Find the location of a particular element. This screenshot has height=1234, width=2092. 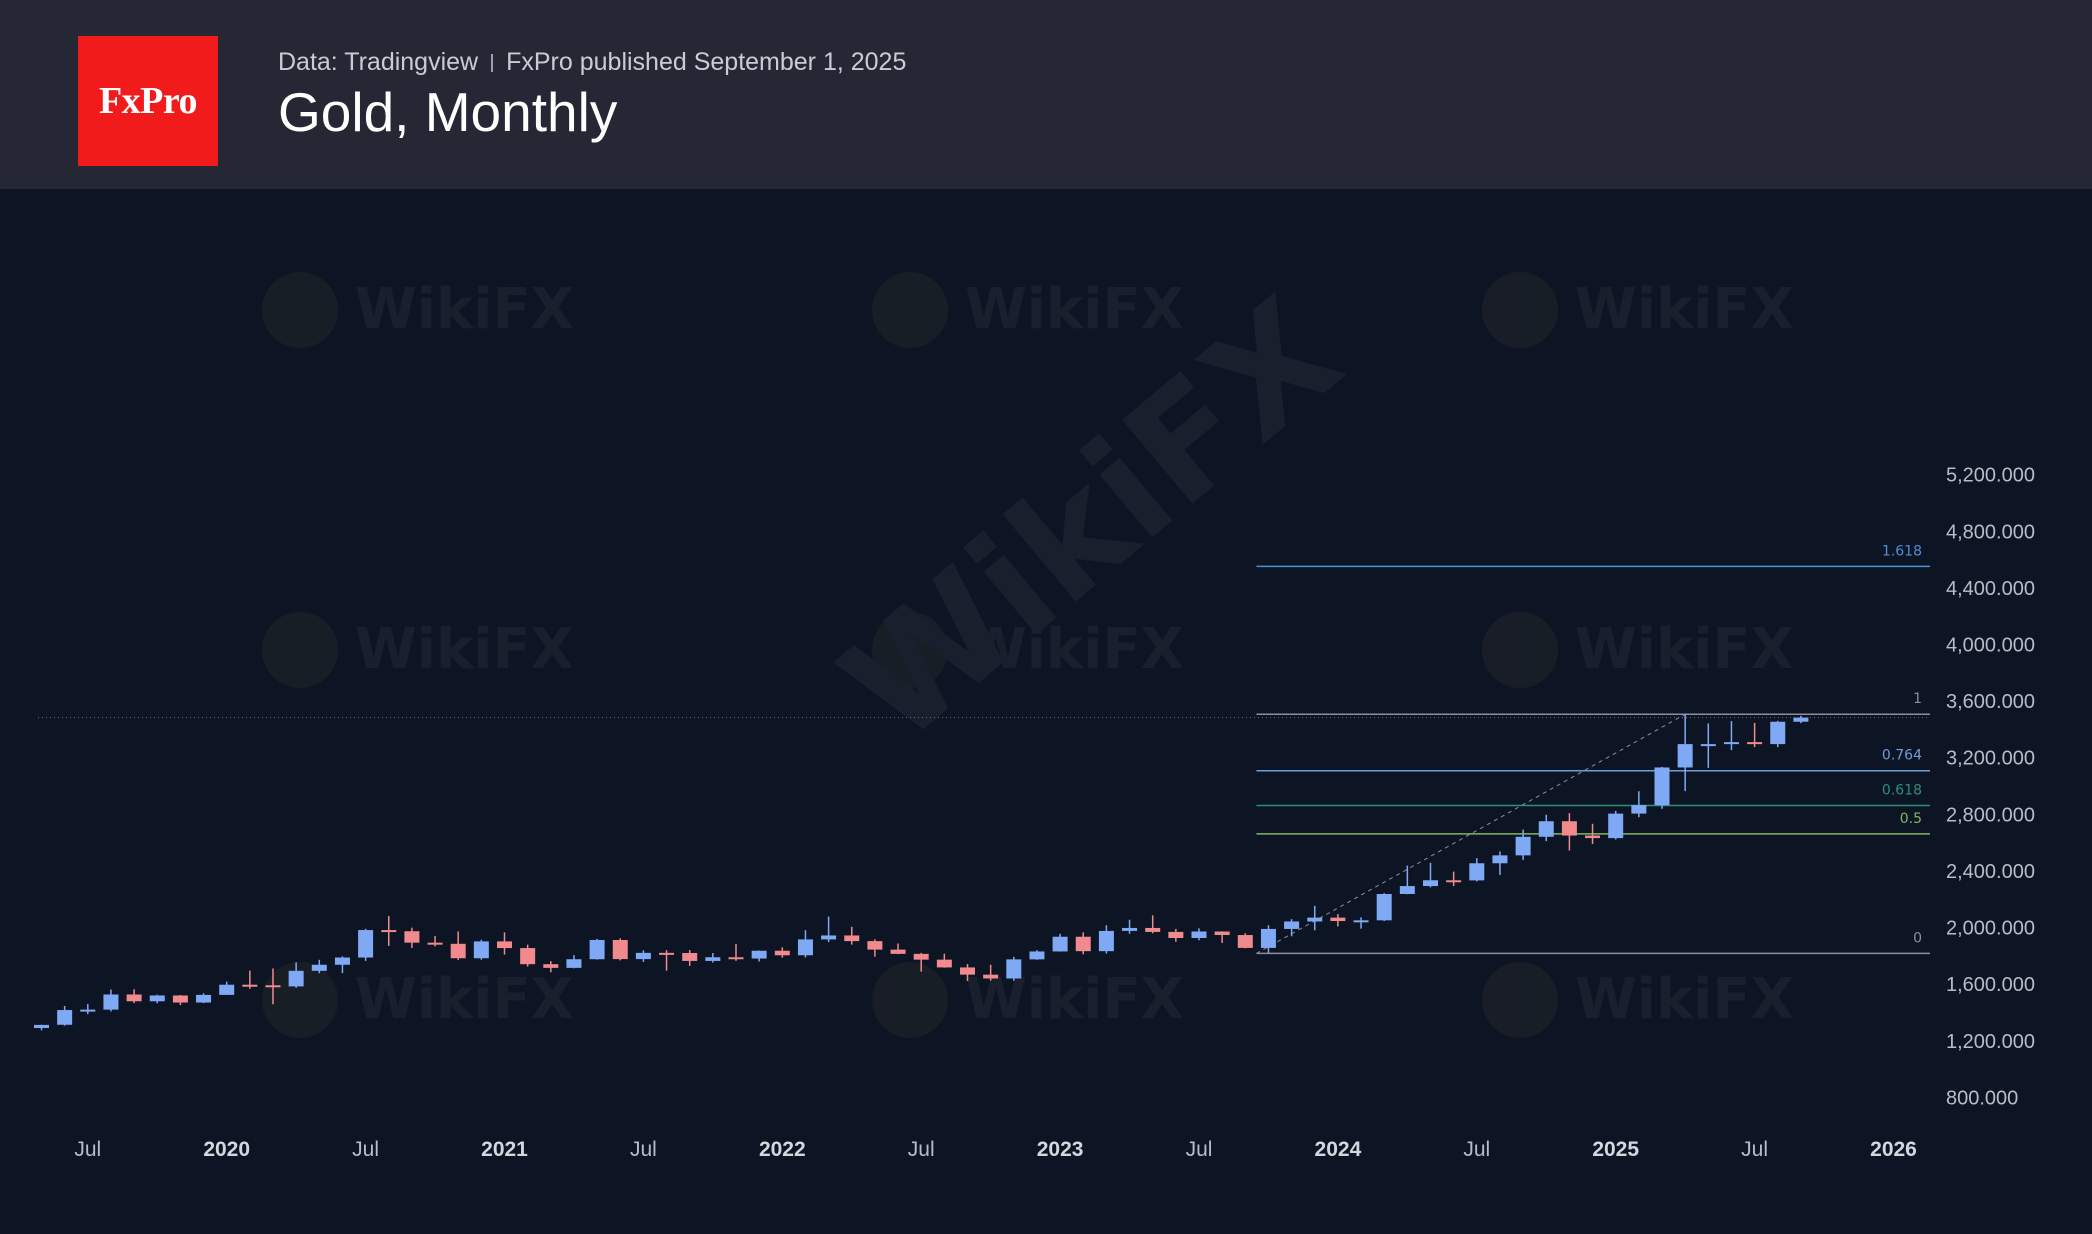

fib-label-1-618: 1.618 is located at coordinates (1902, 551).